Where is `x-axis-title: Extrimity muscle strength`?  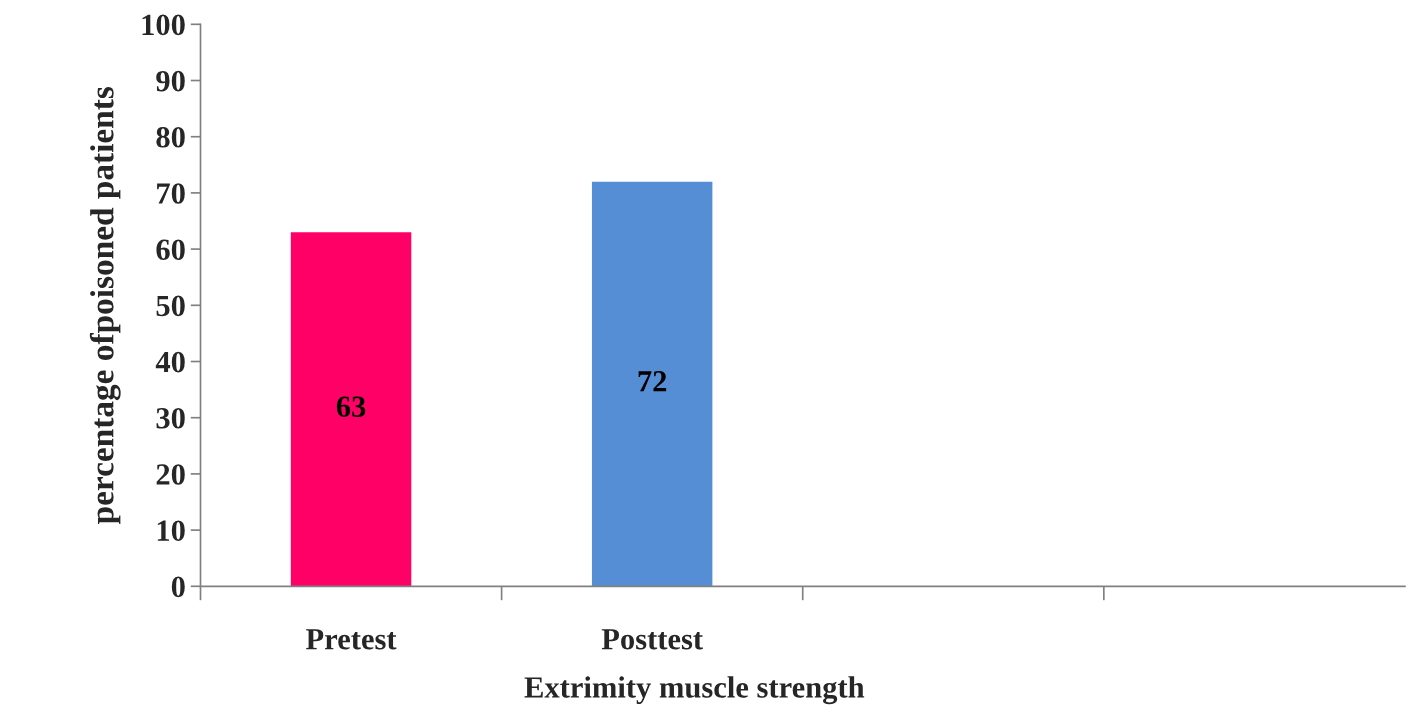 x-axis-title: Extrimity muscle strength is located at coordinates (694, 690).